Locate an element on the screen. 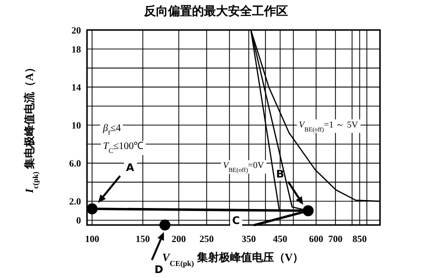 This screenshot has width=432, height=278. x-tick-label: 200 is located at coordinates (179, 240).